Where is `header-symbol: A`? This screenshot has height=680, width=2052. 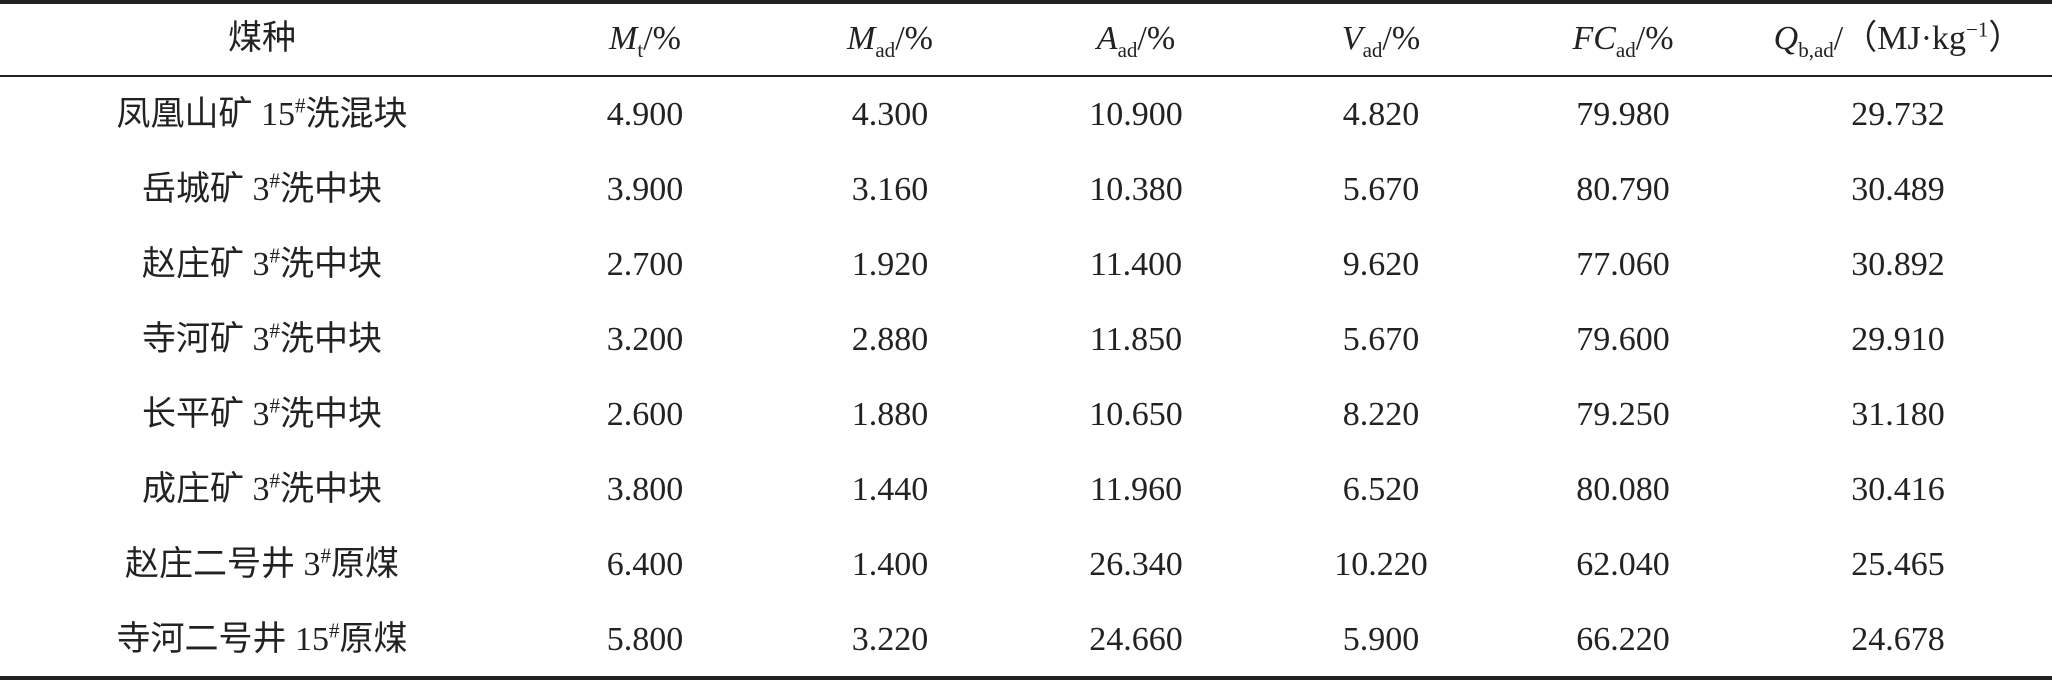 header-symbol: A is located at coordinates (1107, 38).